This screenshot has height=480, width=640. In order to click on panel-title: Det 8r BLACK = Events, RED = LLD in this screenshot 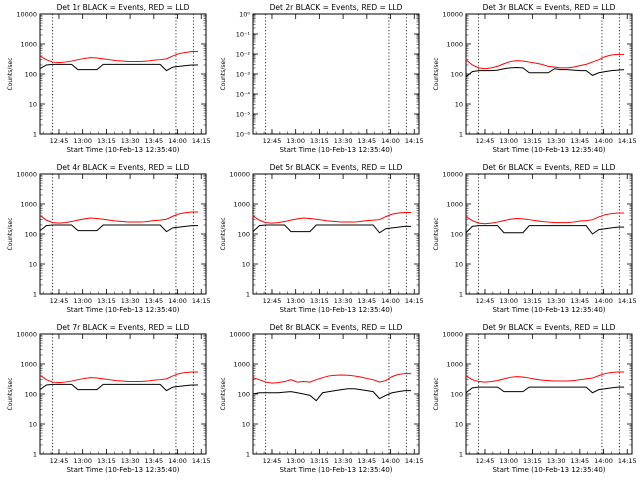, I will do `click(336, 327)`.